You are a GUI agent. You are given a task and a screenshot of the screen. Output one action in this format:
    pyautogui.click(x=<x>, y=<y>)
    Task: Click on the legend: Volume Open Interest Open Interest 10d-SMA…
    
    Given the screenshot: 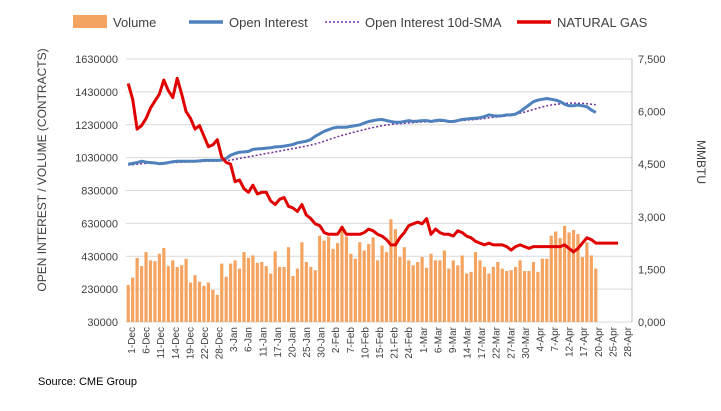 What is the action you would take?
    pyautogui.click(x=360, y=22)
    